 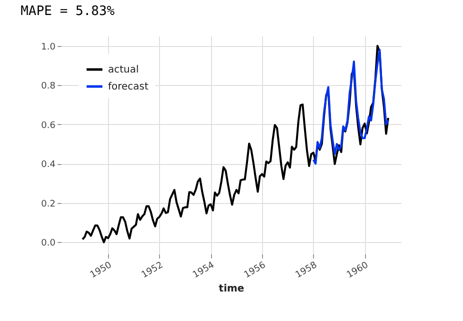 I want to click on y-tick-label: 1.0, so click(x=48, y=47).